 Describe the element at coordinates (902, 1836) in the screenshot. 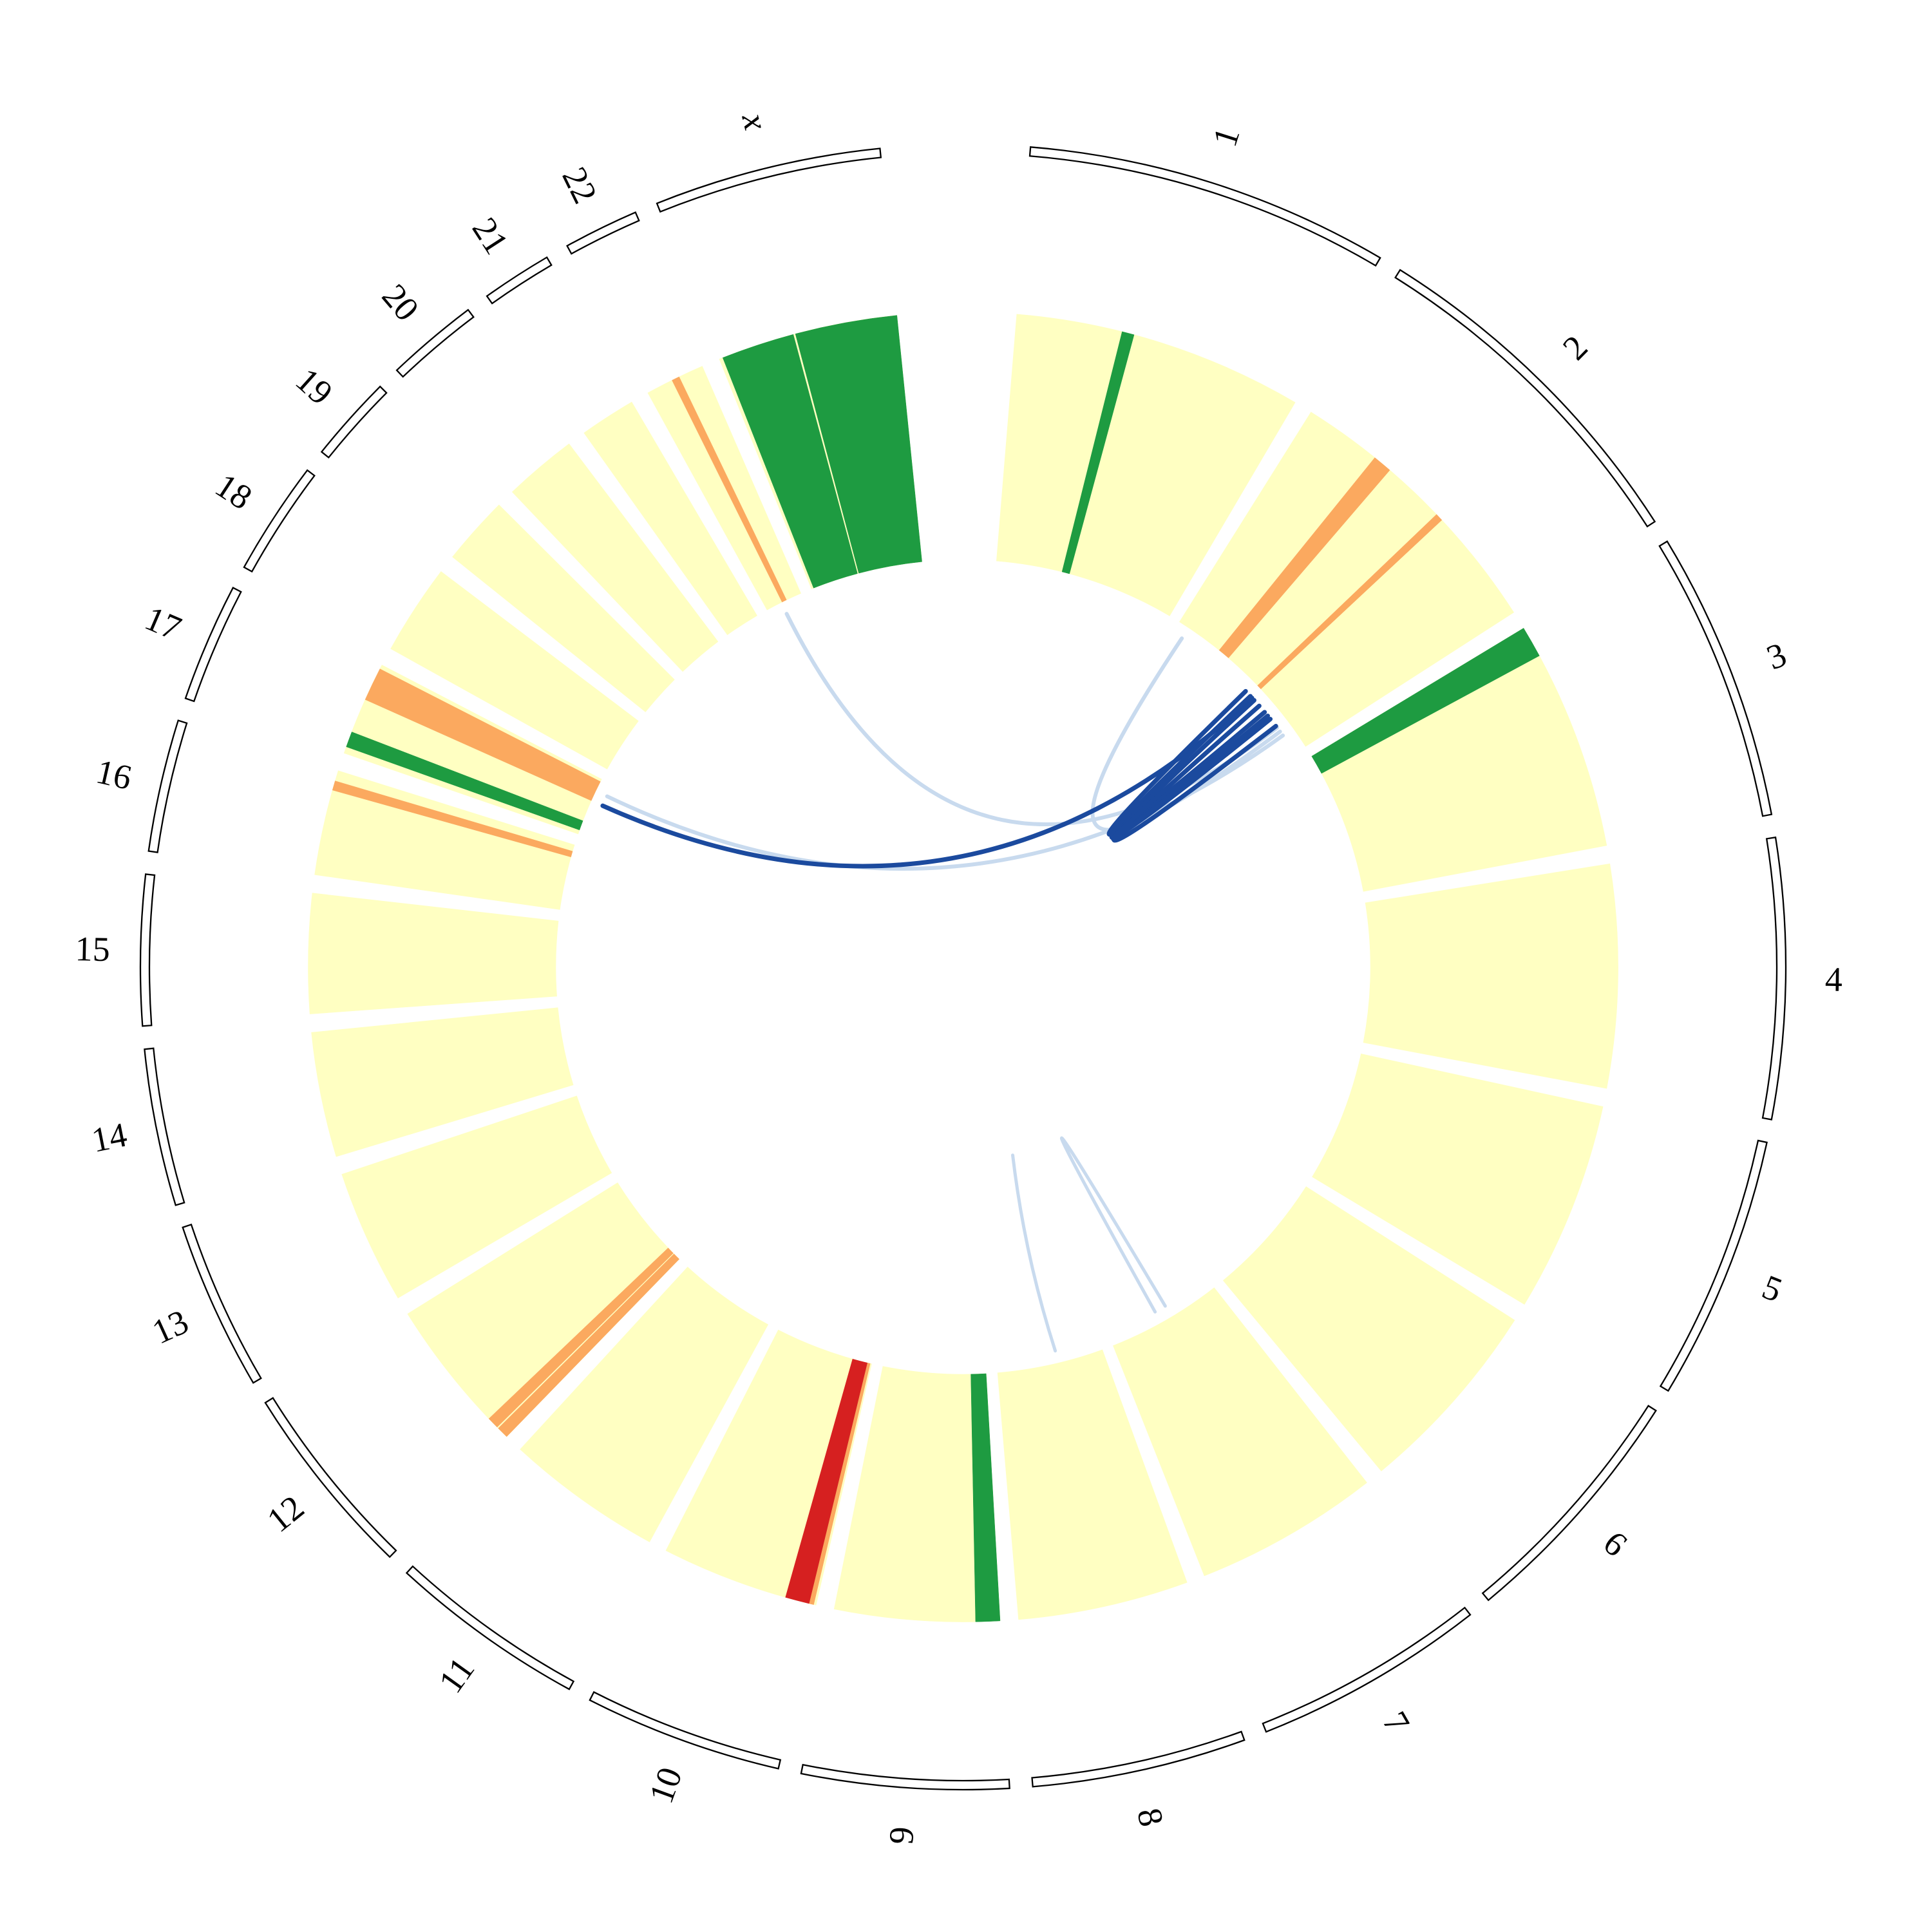

I see `svg-text: 9` at that location.